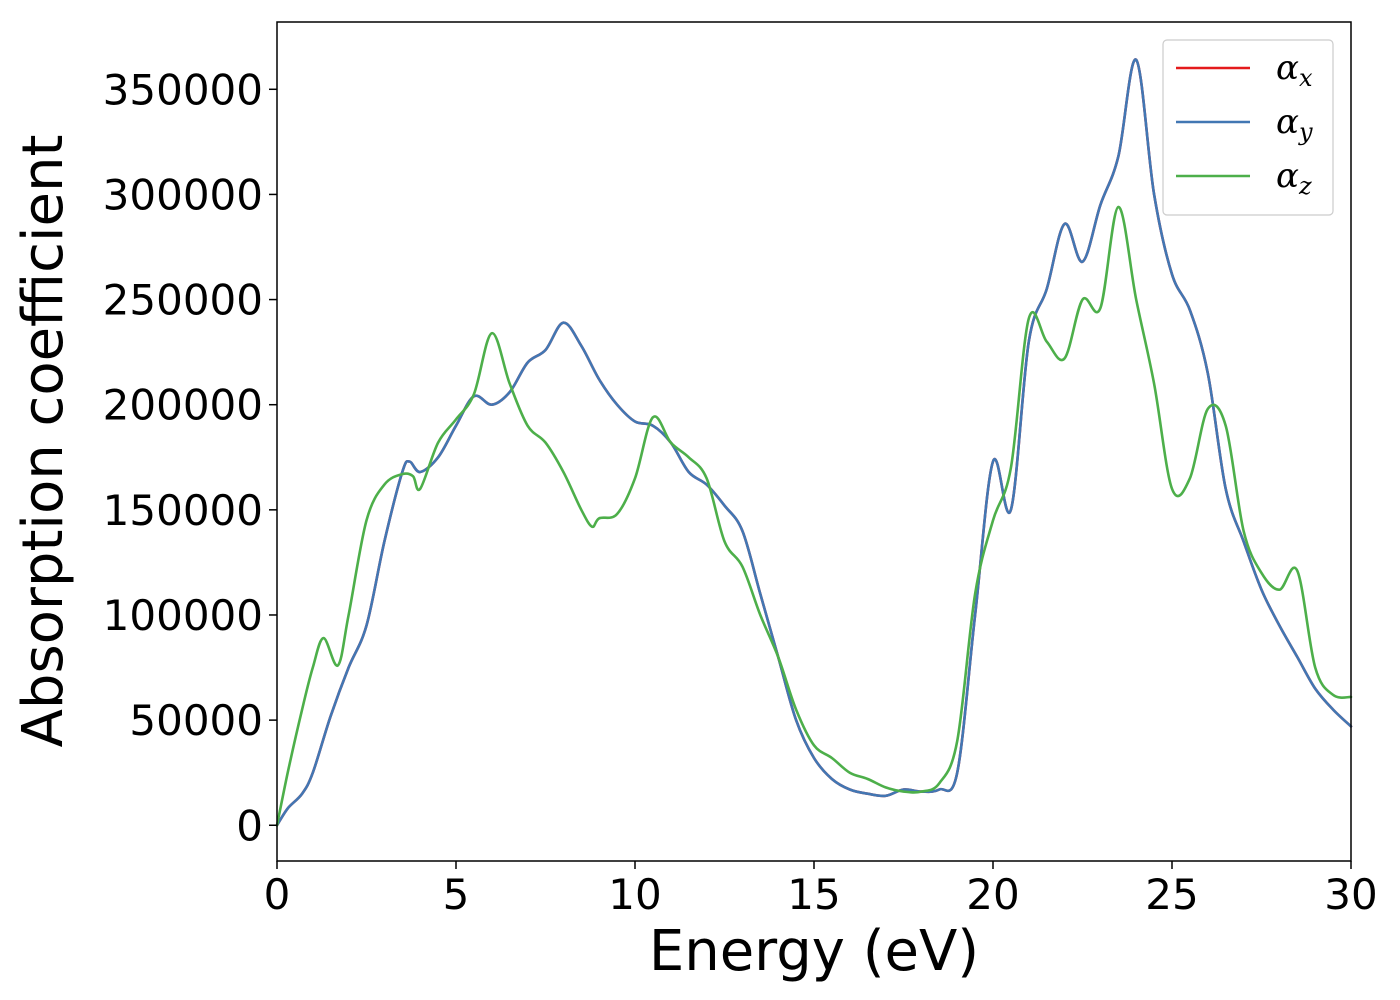 Image resolution: width=1400 pixels, height=1000 pixels. Describe the element at coordinates (1350, 894) in the screenshot. I see `x-tick-label: 30` at that location.